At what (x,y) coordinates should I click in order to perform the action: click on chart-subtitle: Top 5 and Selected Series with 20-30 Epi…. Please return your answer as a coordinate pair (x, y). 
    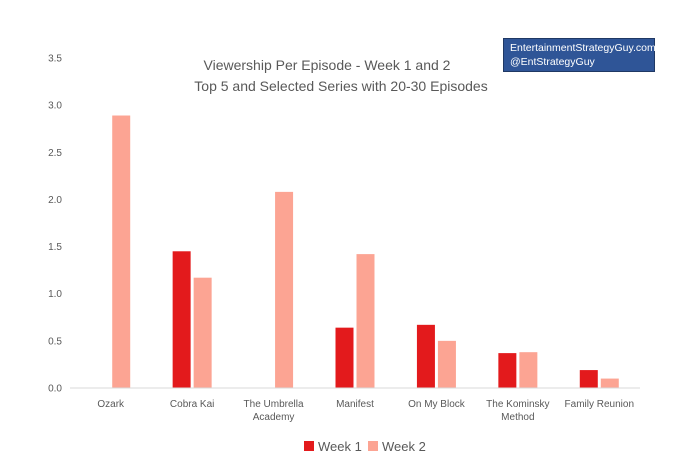
    Looking at the image, I should click on (340, 86).